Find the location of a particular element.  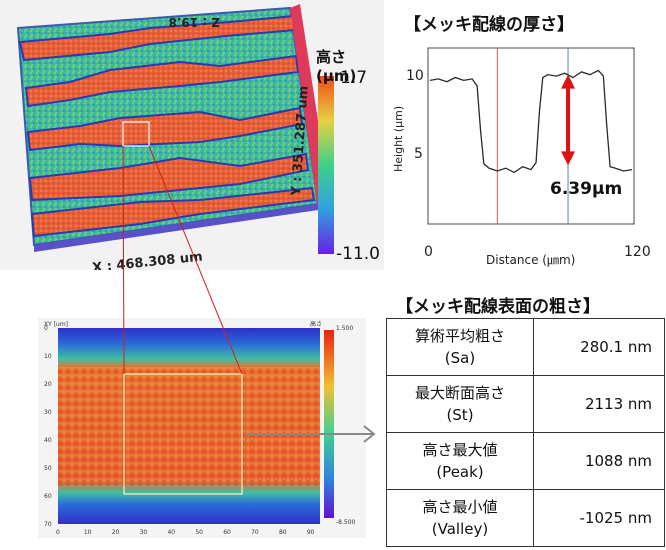

heatmap-x-tick: 10 is located at coordinates (88, 532).